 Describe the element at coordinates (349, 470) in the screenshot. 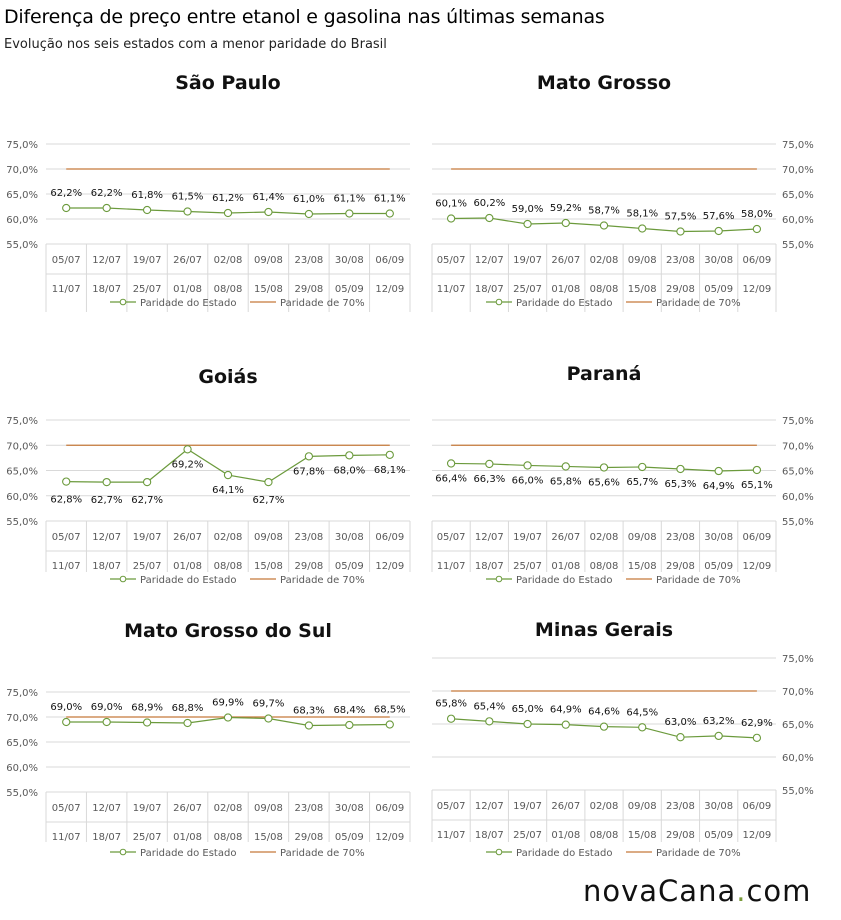

I see `data-label: 68,0%` at that location.